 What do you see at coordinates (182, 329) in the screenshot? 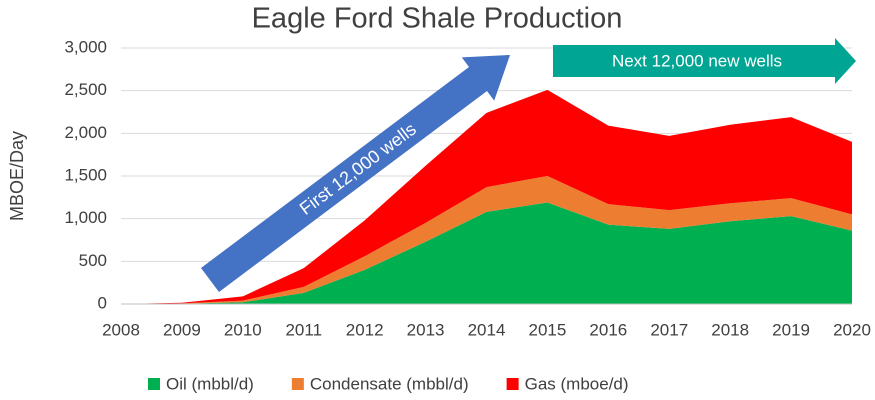
I see `x-tick-label: 2009` at bounding box center [182, 329].